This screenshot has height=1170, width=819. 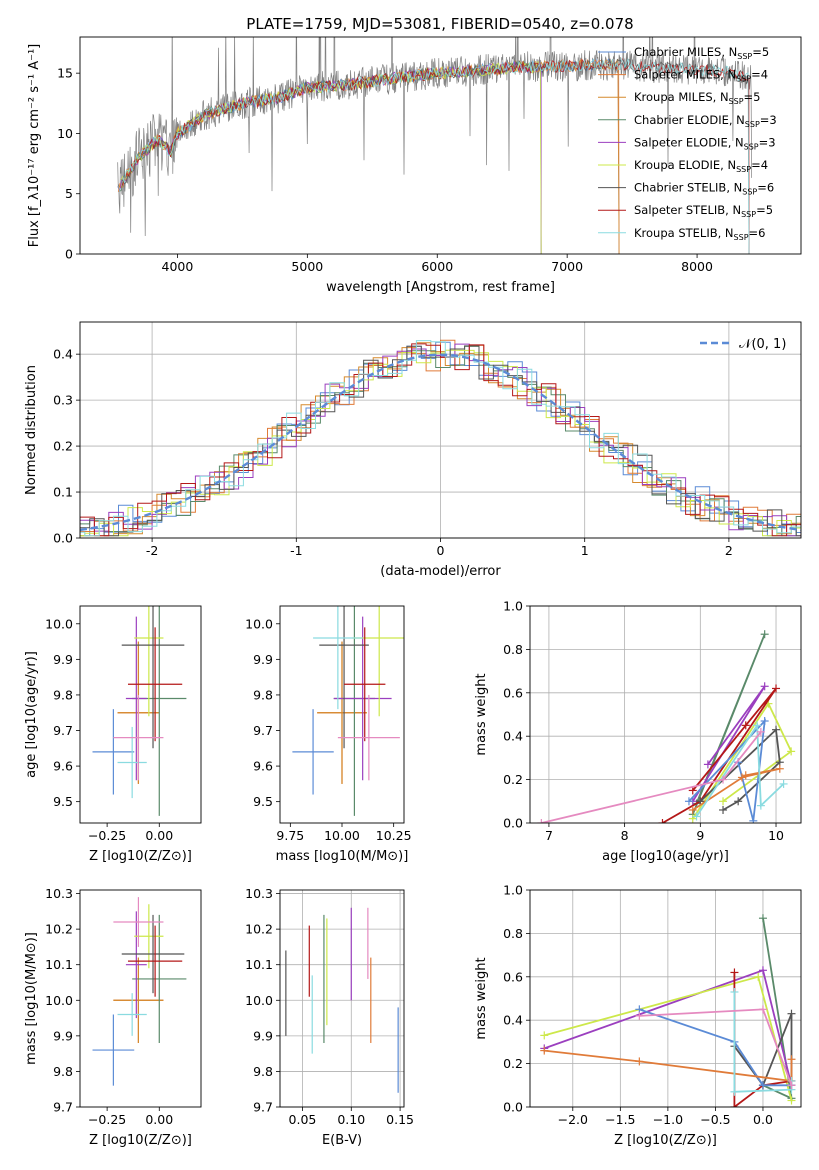 What do you see at coordinates (107, 835) in the screenshot?
I see `x-tick-label: −0.25` at bounding box center [107, 835].